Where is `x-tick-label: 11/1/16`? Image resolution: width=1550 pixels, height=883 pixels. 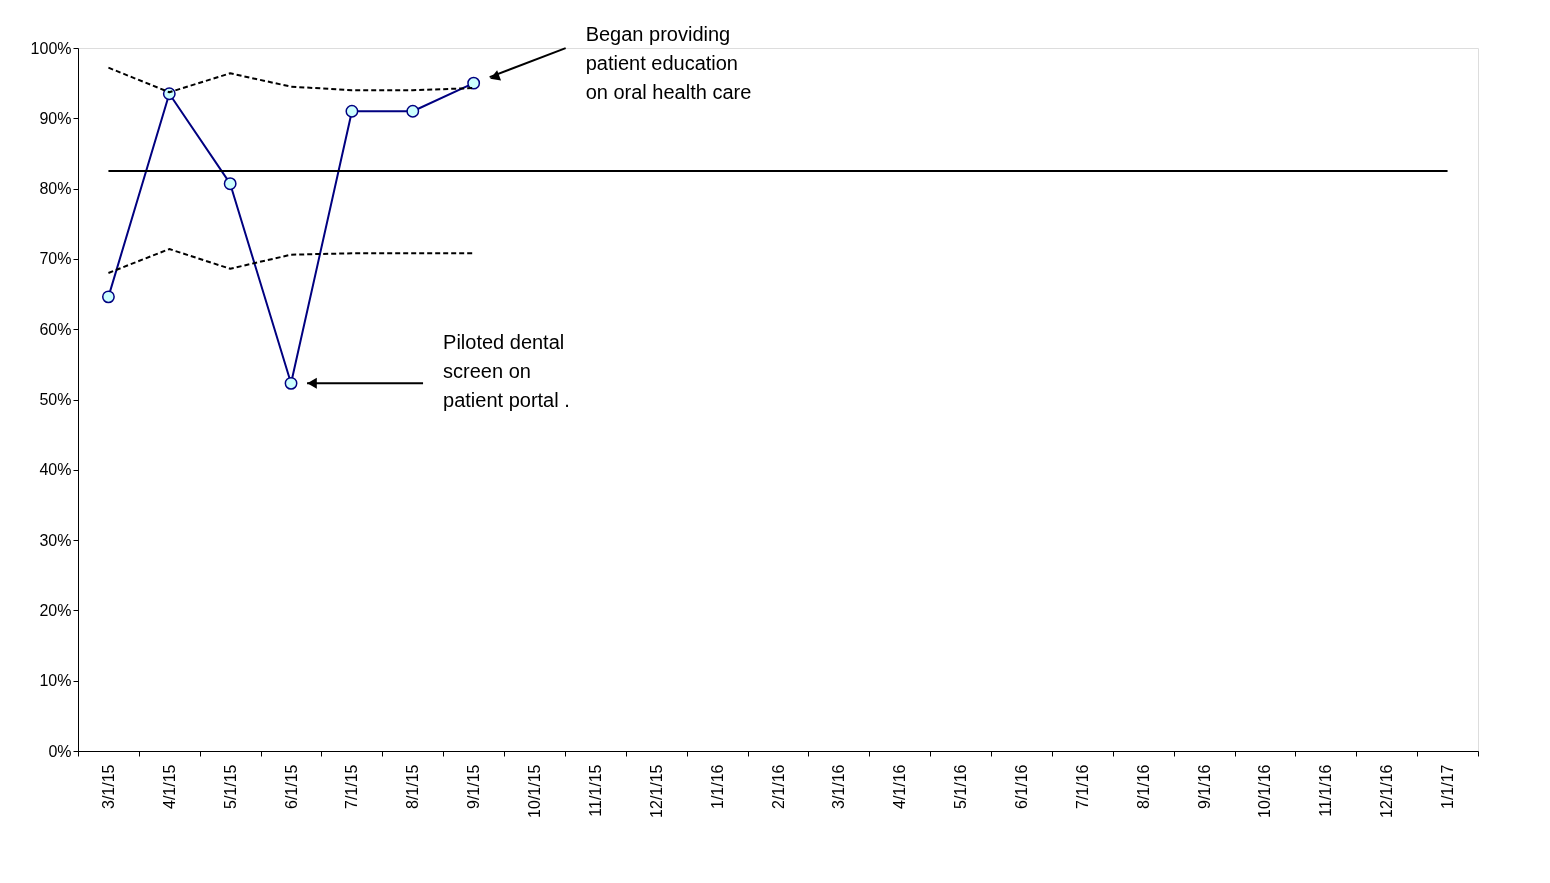 x-tick-label: 11/1/16 is located at coordinates (1326, 790).